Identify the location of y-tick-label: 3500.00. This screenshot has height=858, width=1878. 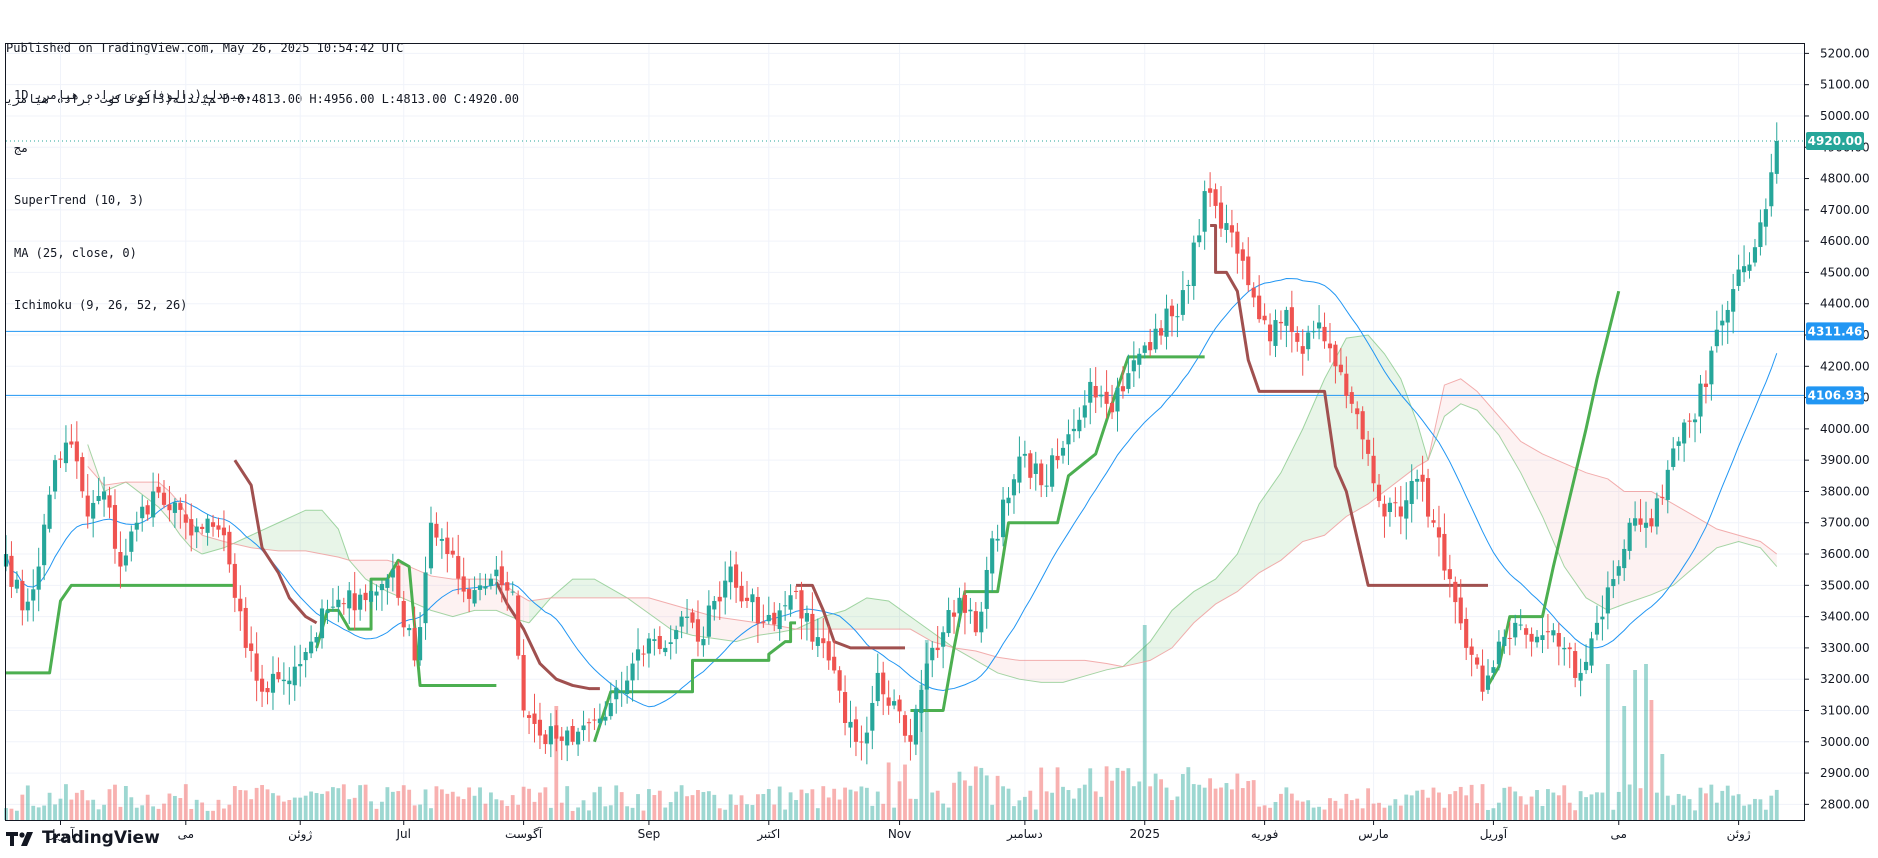
(1845, 585).